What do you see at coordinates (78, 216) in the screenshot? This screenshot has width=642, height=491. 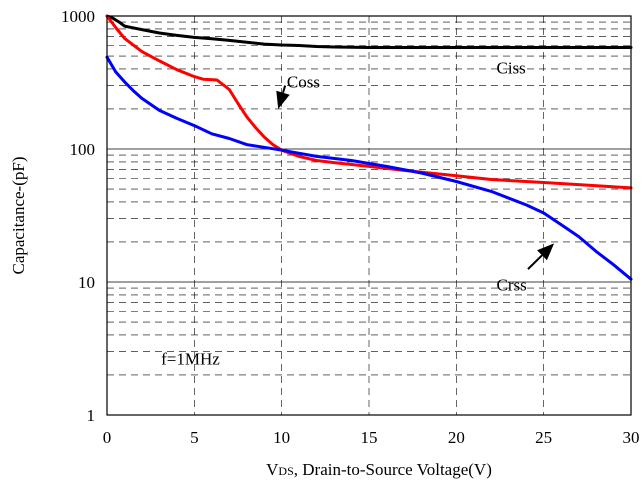 I see `y-tick-labels: 1 10 100 1000` at bounding box center [78, 216].